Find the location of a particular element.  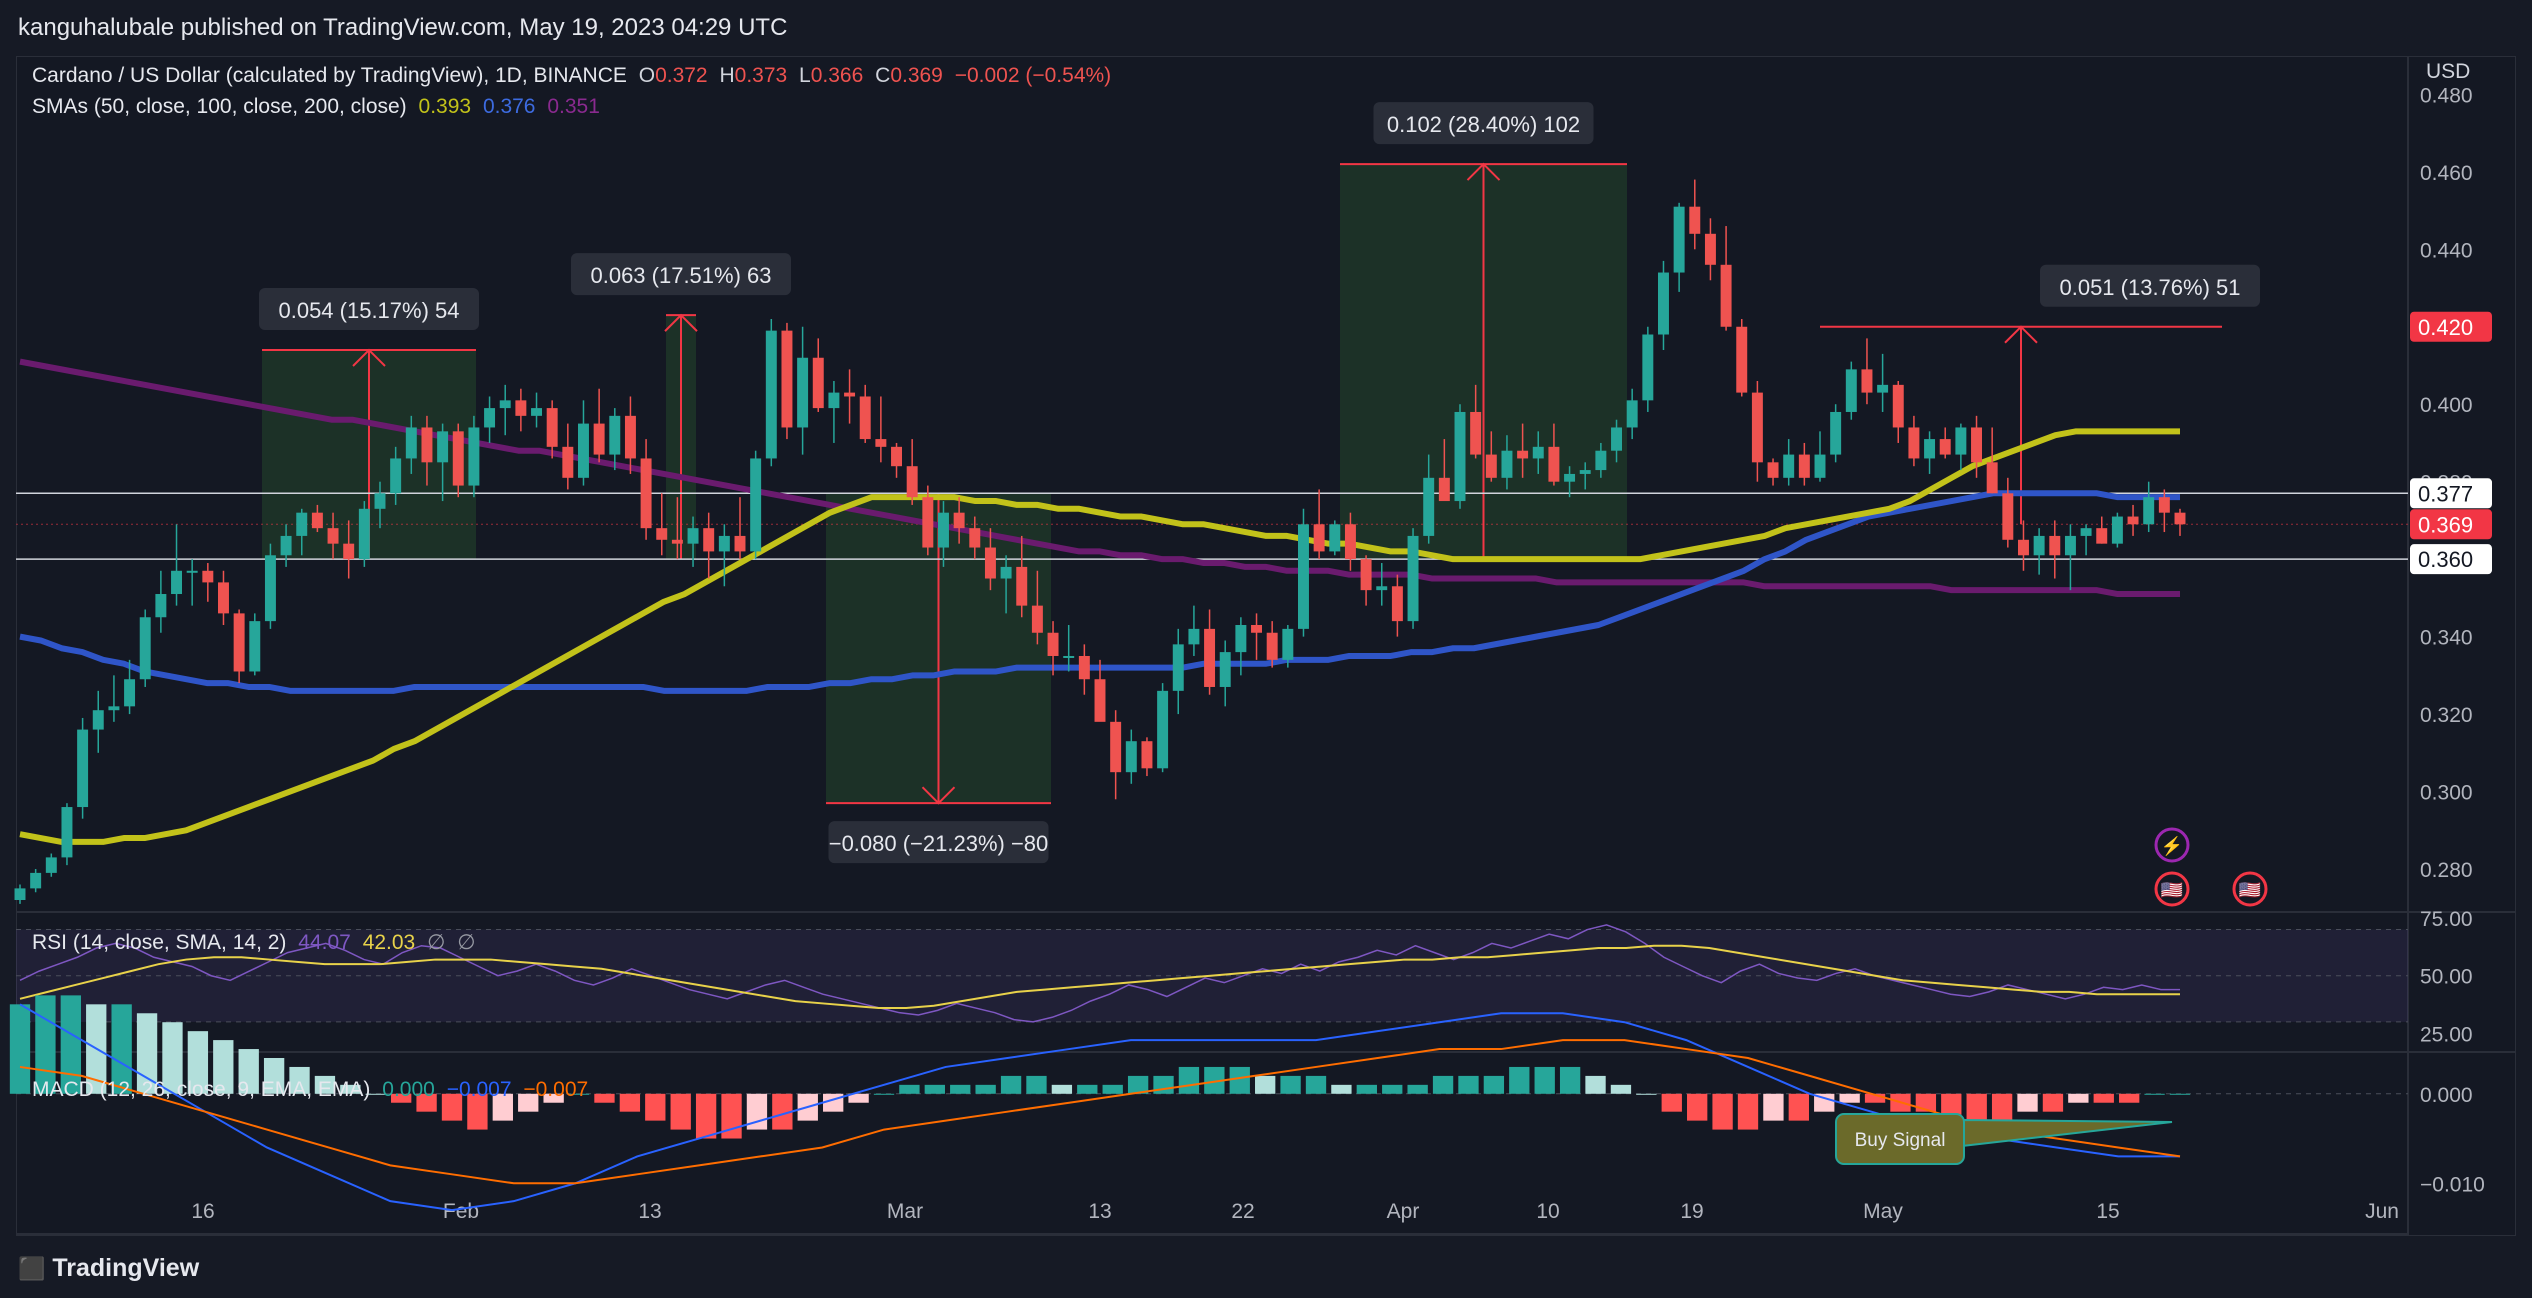

us-flag-event-icon is located at coordinates (2172, 889).